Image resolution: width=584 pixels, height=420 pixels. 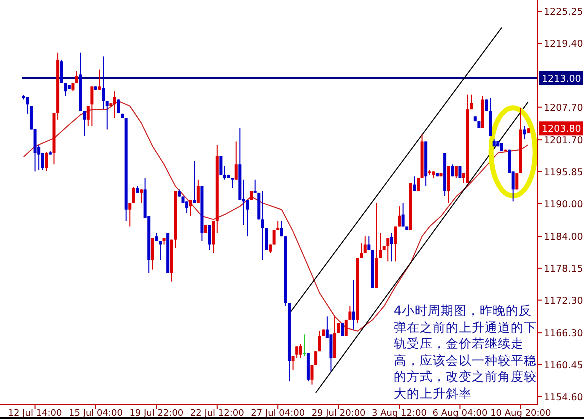 What do you see at coordinates (339, 414) in the screenshot?
I see `x-tick-label: 29 Jul 20:00` at bounding box center [339, 414].